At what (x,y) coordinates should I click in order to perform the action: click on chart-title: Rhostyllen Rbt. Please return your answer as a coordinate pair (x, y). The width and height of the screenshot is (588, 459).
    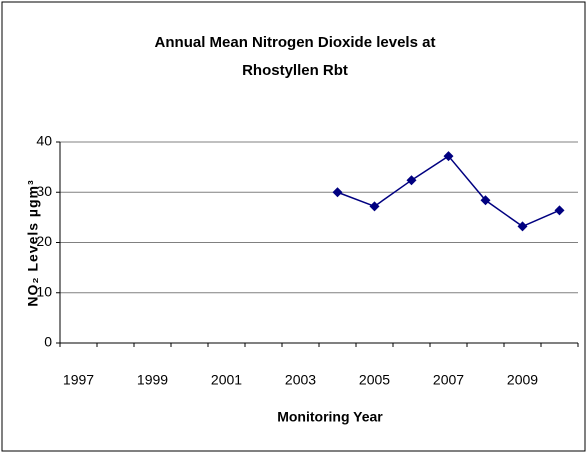
    Looking at the image, I should click on (295, 70).